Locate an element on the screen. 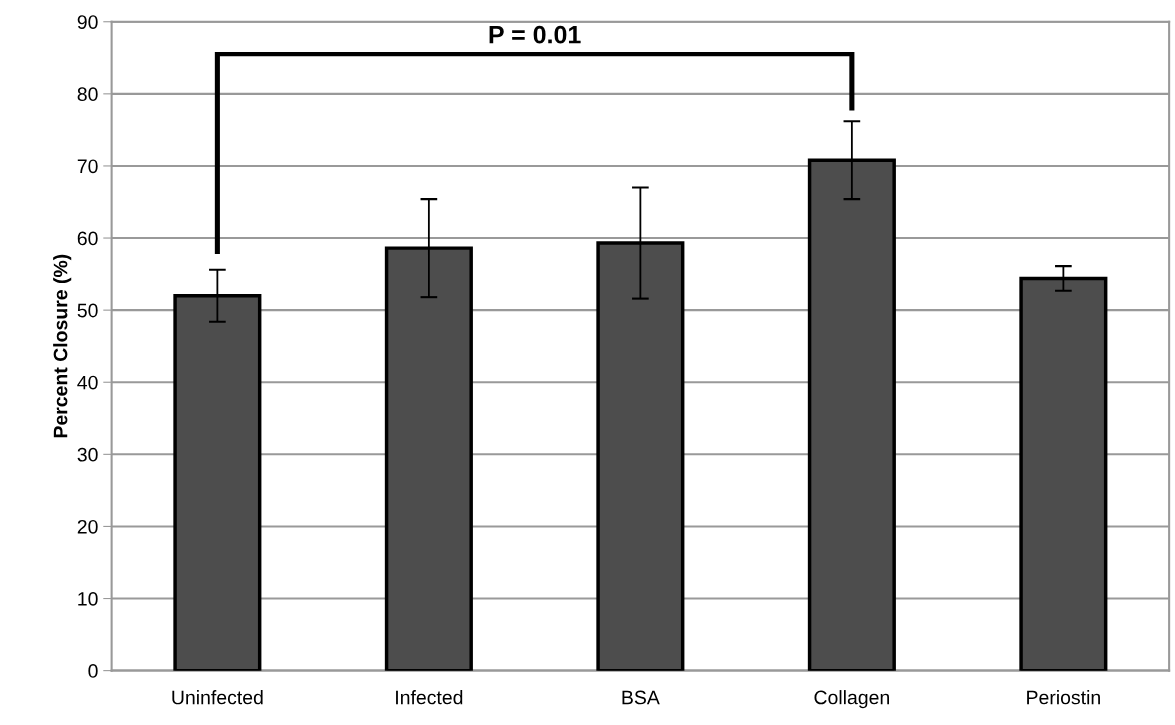 The image size is (1175, 725). y-tick-label: 70 is located at coordinates (87, 166).